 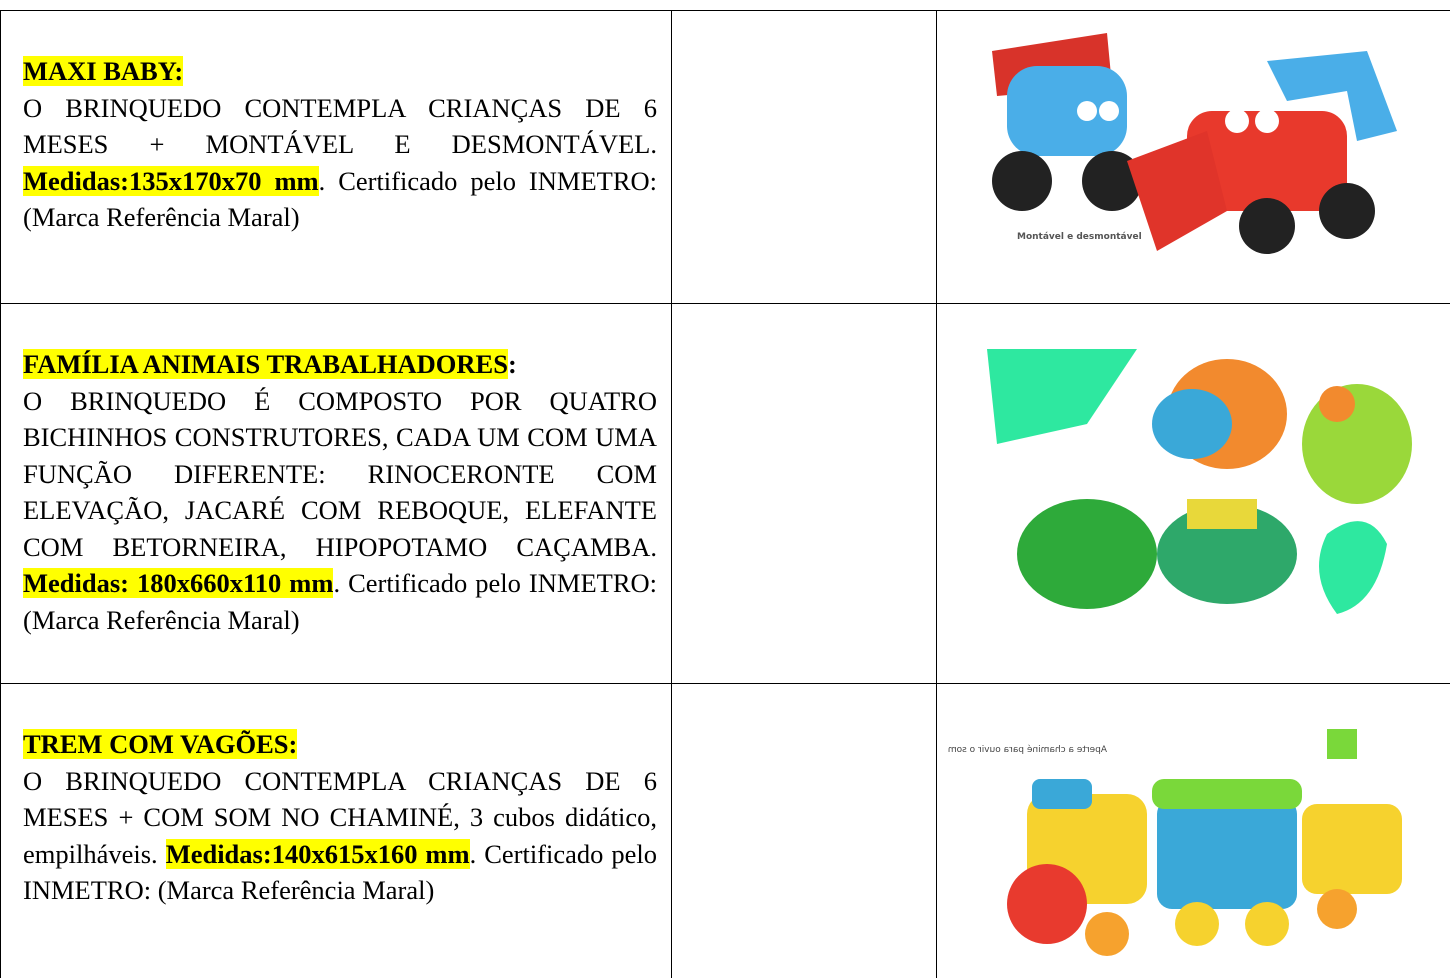 I want to click on toy-image: Aperte a chaminé para ouvir o som, so click(x=1177, y=853).